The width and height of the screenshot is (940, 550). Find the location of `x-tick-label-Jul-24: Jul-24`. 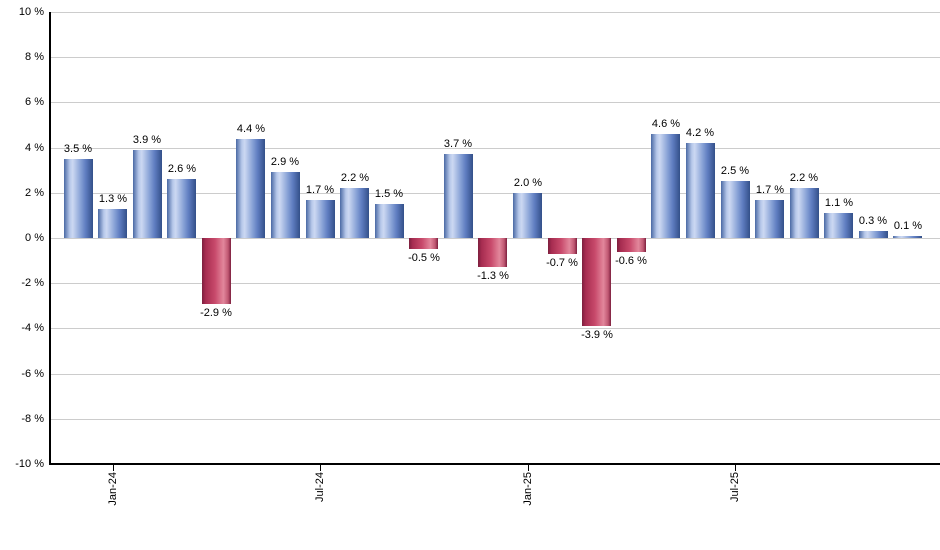

x-tick-label-Jul-24: Jul-24 is located at coordinates (320, 487).